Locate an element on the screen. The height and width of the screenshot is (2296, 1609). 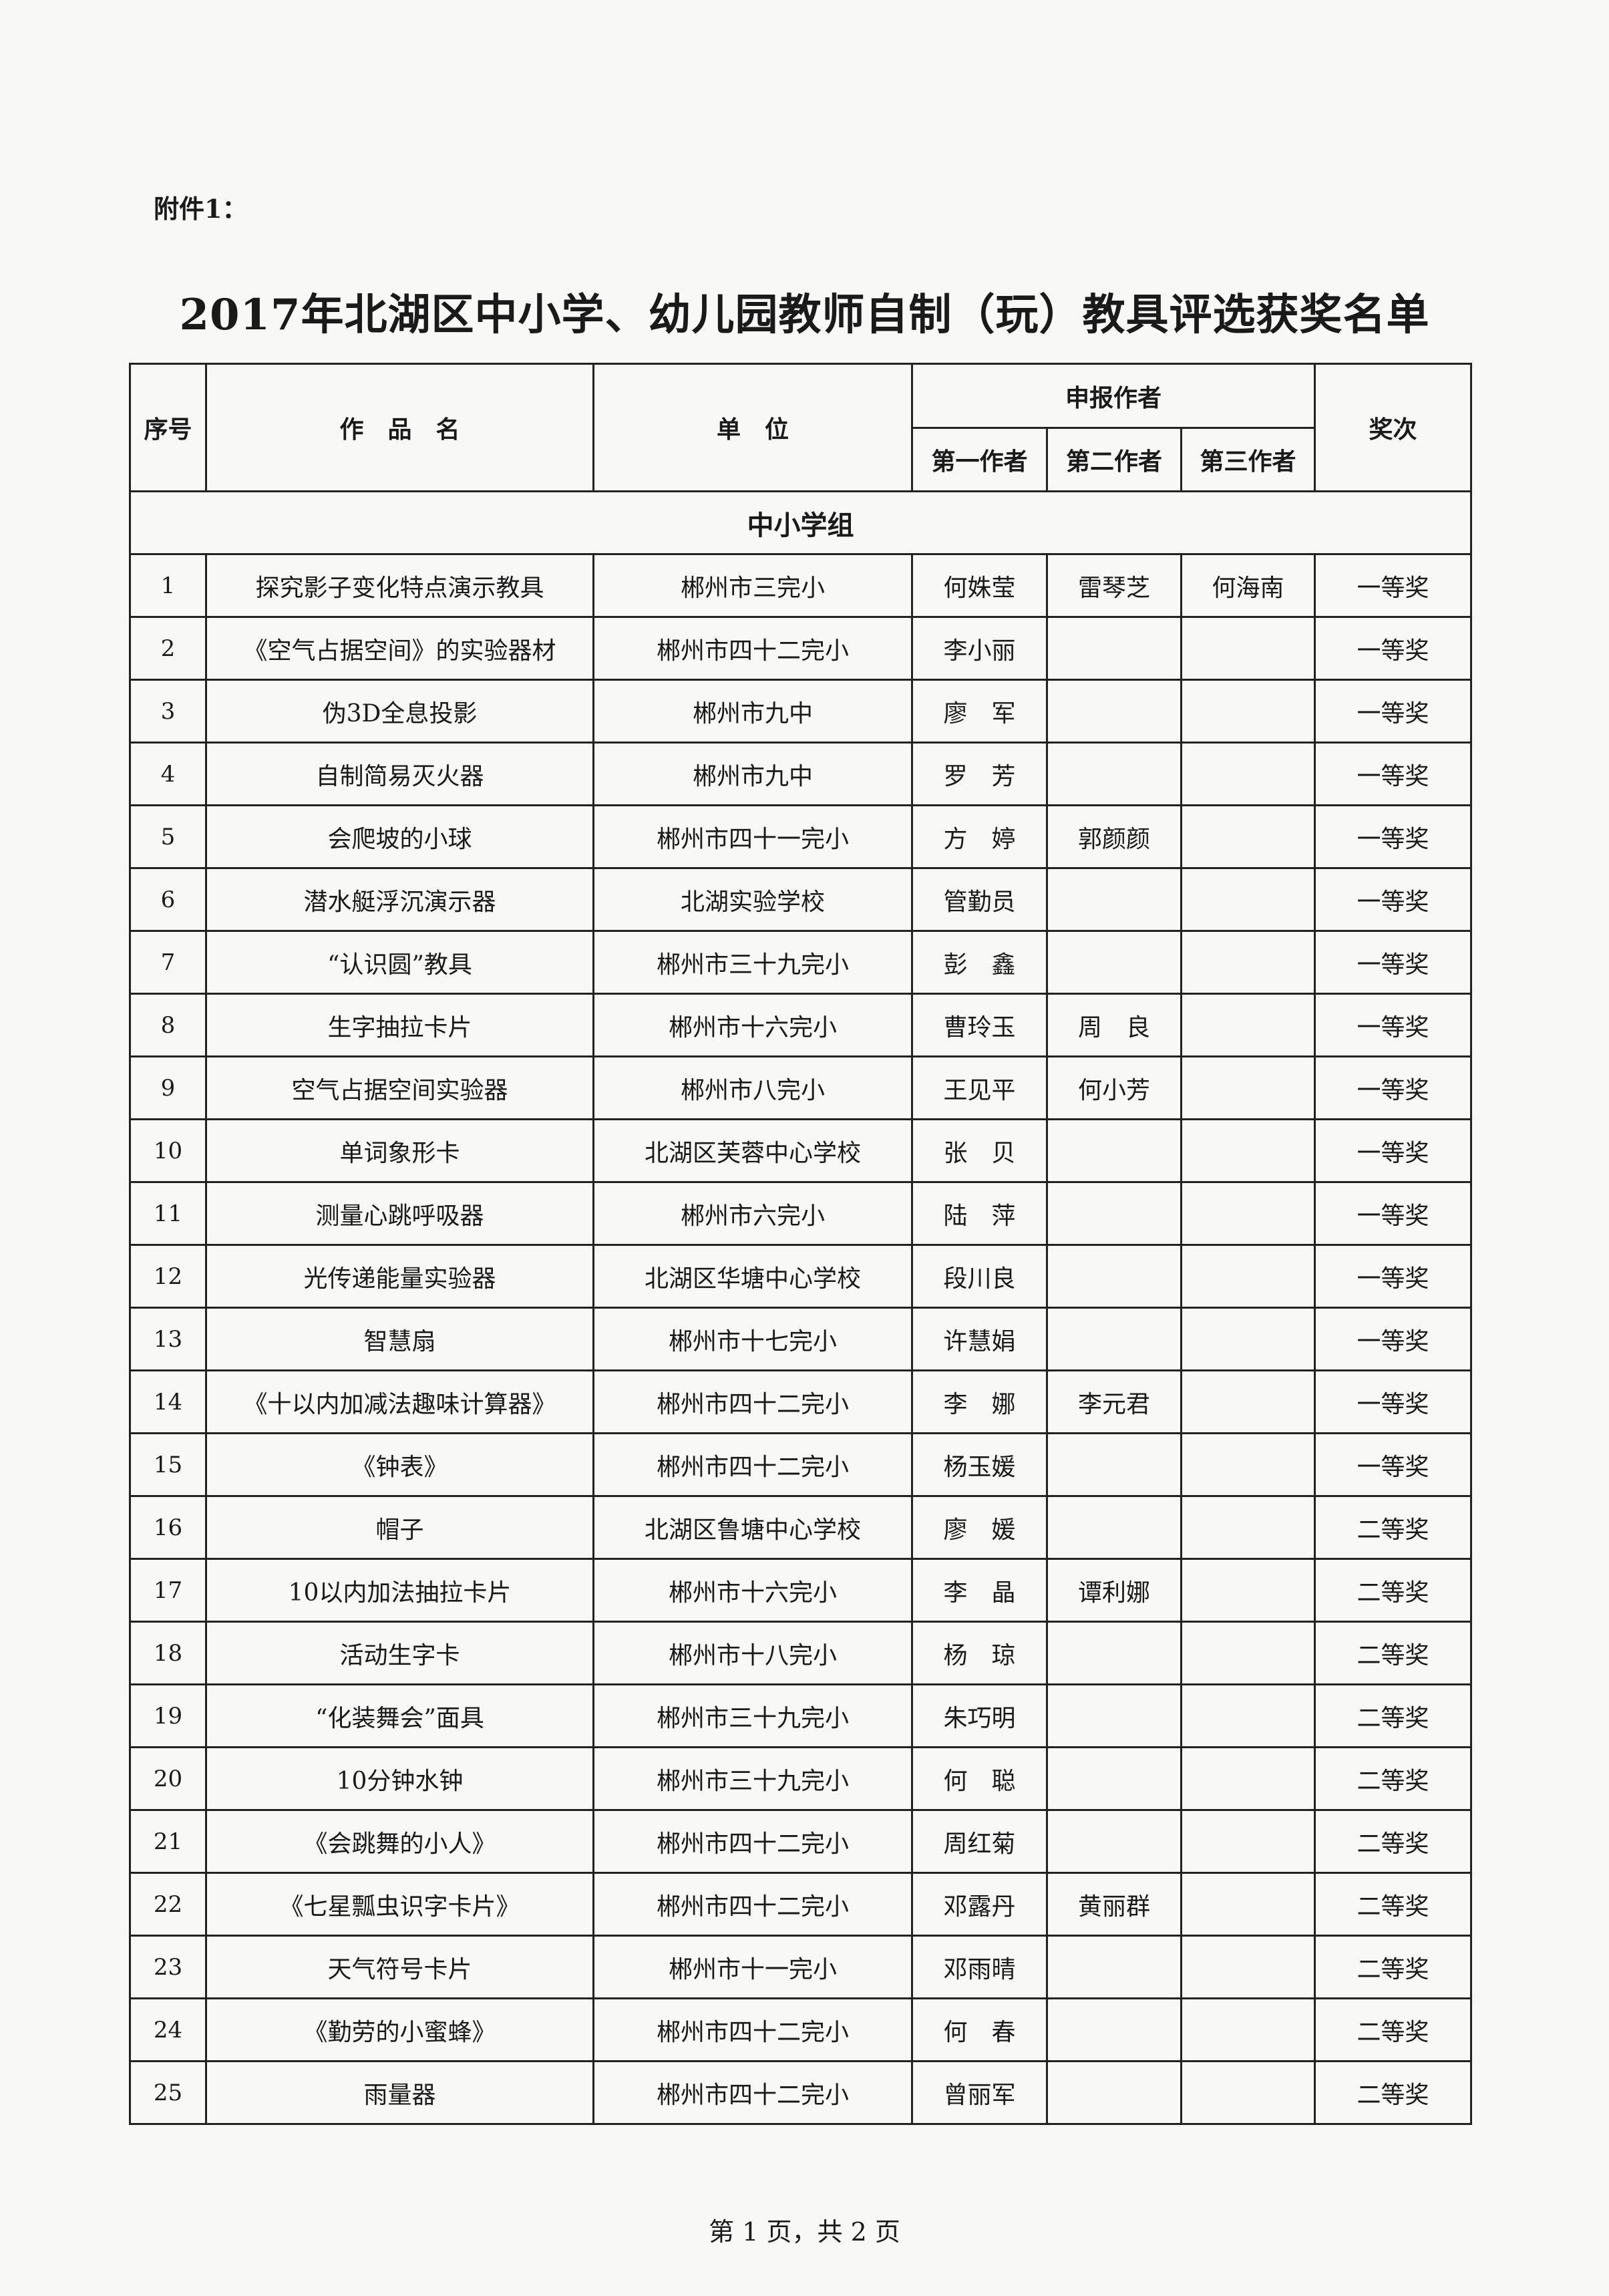
table-row: 15 《钟表》 郴州市四十二完小 杨玉媛 一等奖 is located at coordinates (801, 1465).